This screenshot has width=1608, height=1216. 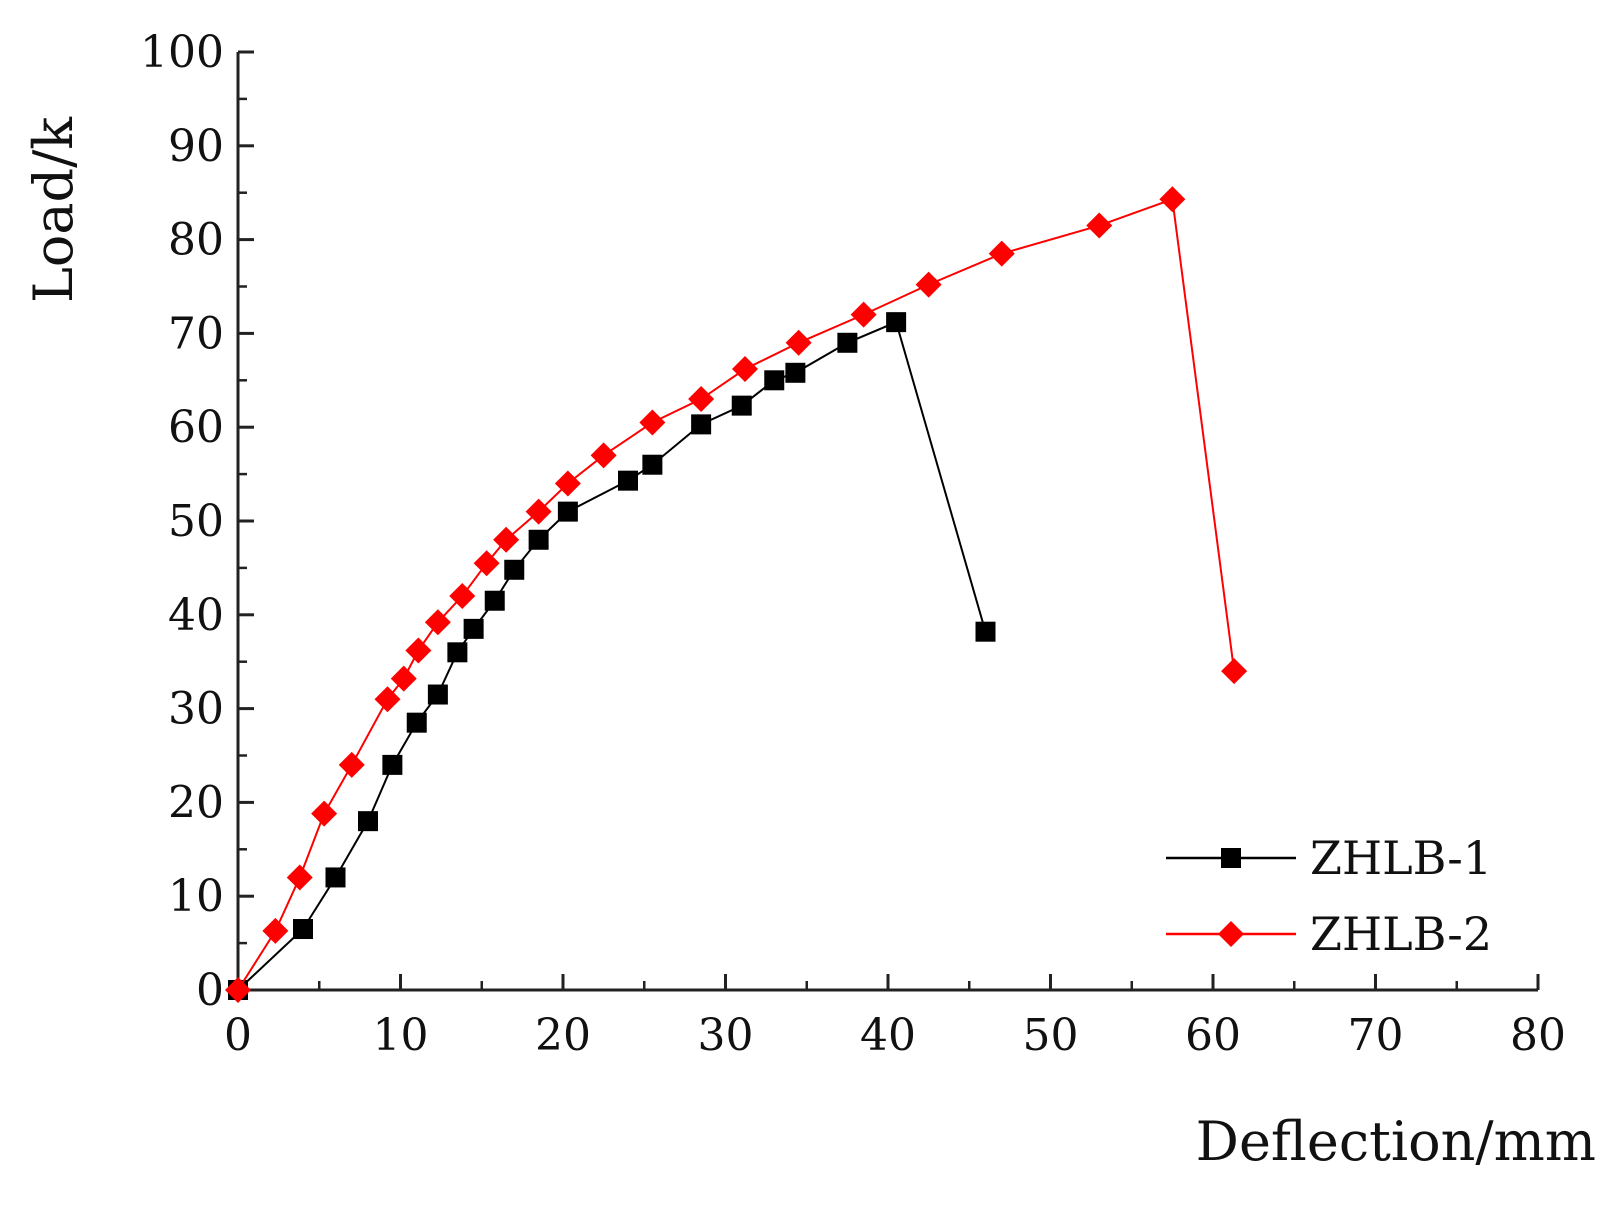 I want to click on x-tick-label: 60, so click(x=1213, y=1035).